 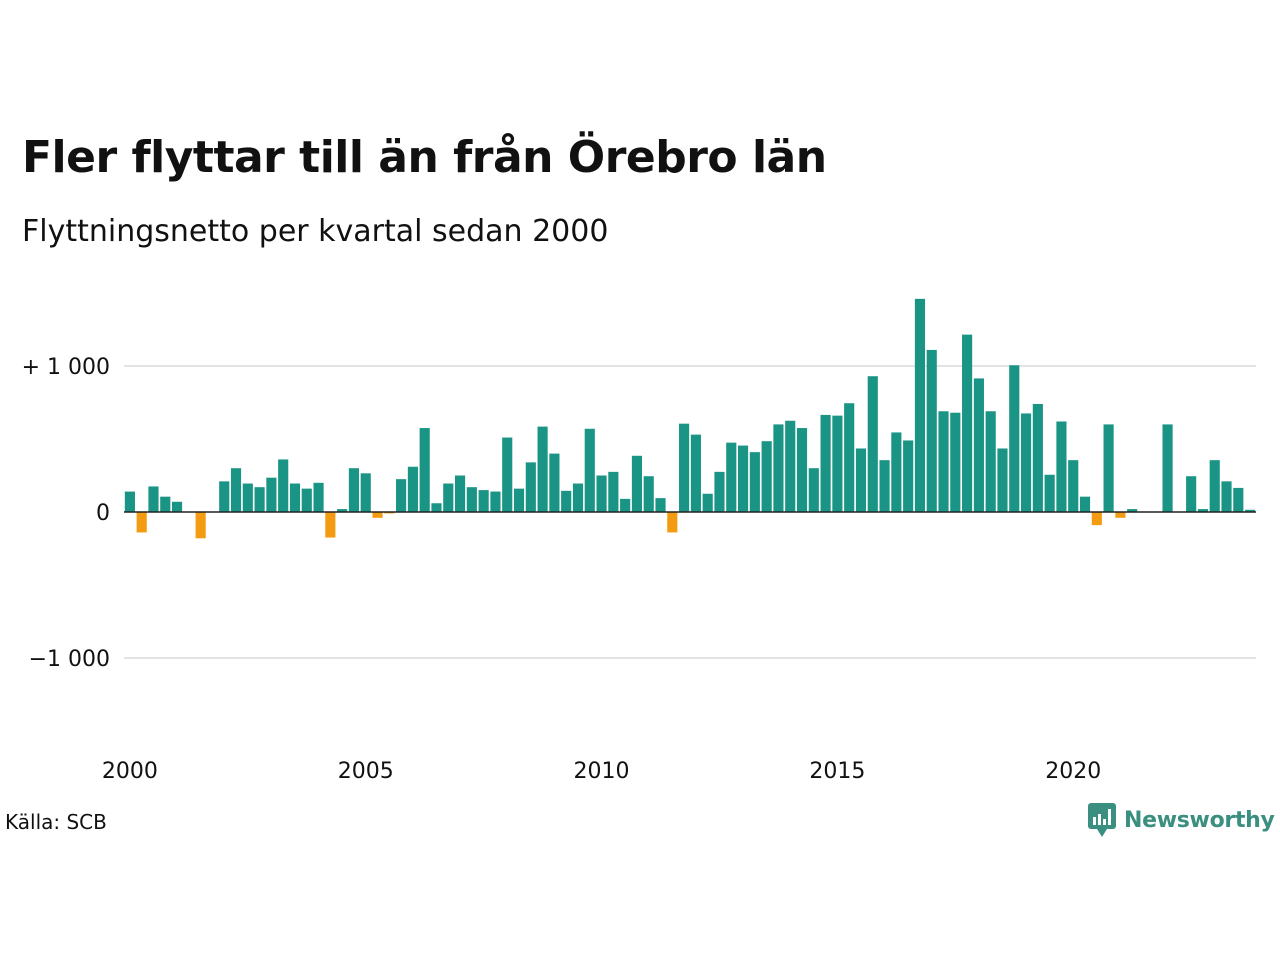 I want to click on y-tick-label: 0, so click(x=103, y=513).